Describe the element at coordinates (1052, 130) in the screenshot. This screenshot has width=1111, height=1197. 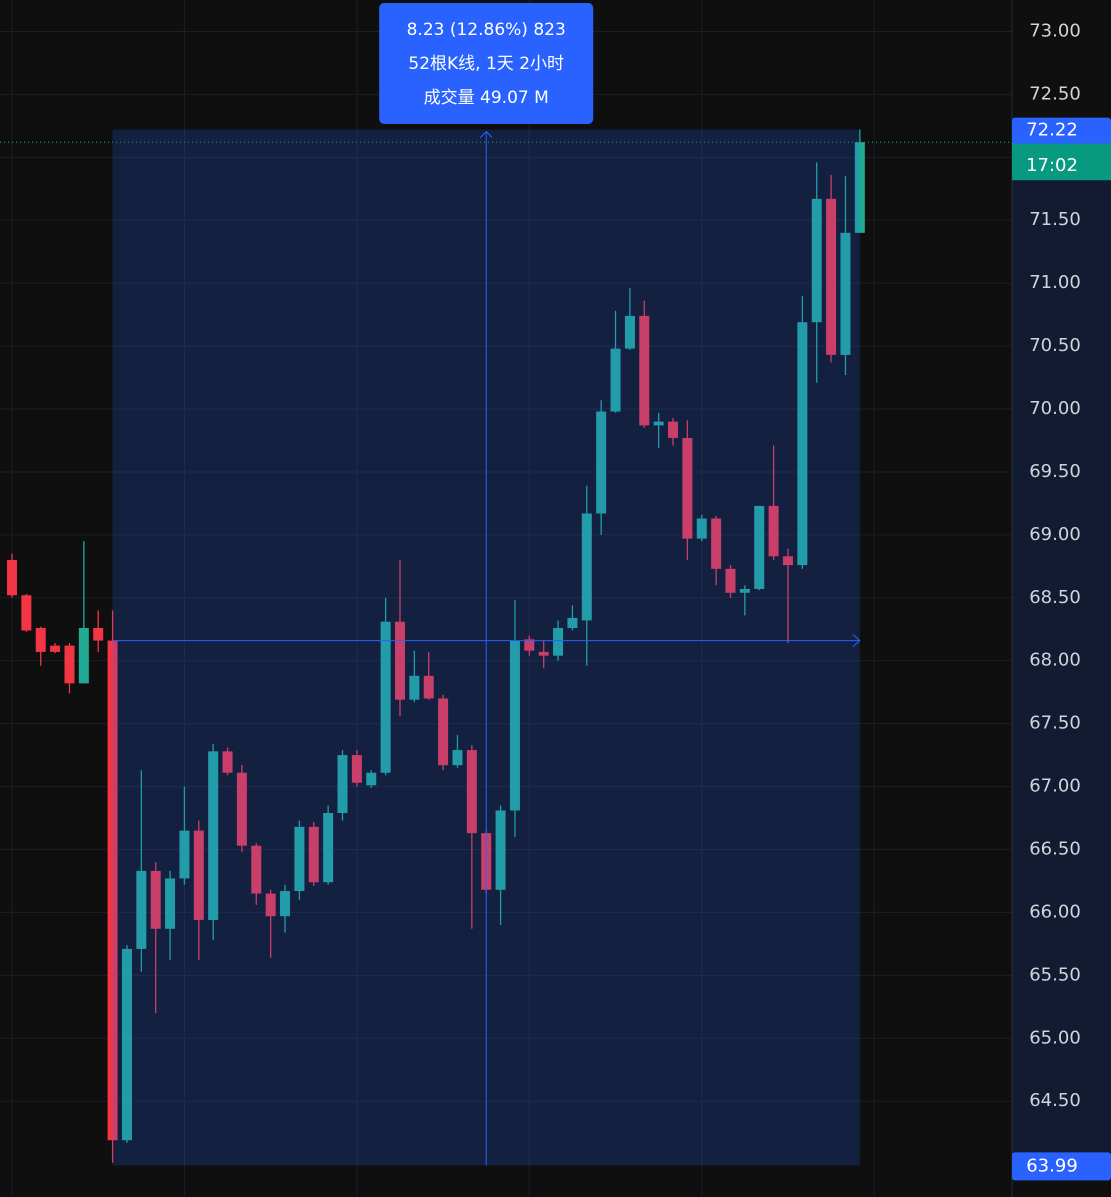
I see `high-value: 72.22` at that location.